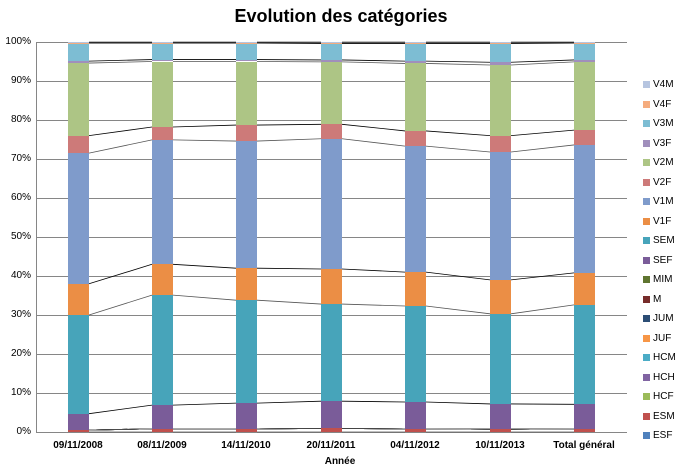 The height and width of the screenshot is (472, 682). What do you see at coordinates (659, 222) in the screenshot?
I see `legend-item-v1f: V1F` at bounding box center [659, 222].